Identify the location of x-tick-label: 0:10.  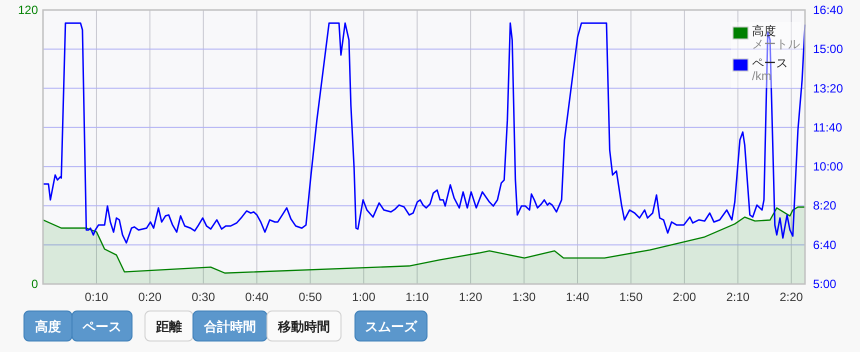
(96, 297).